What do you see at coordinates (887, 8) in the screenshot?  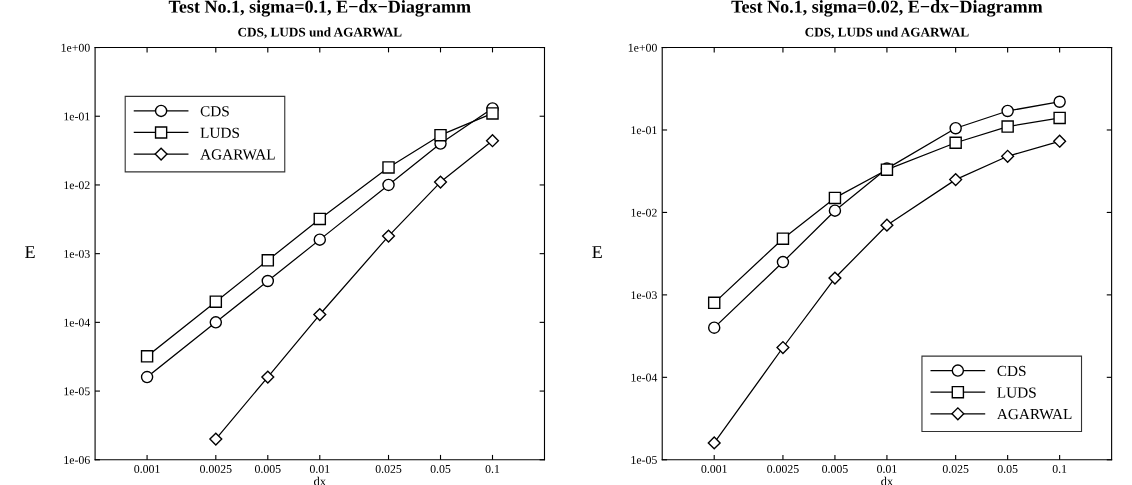 I see `chart-title: Test No.1, sigma=0.02, E−dx−Diagramm` at bounding box center [887, 8].